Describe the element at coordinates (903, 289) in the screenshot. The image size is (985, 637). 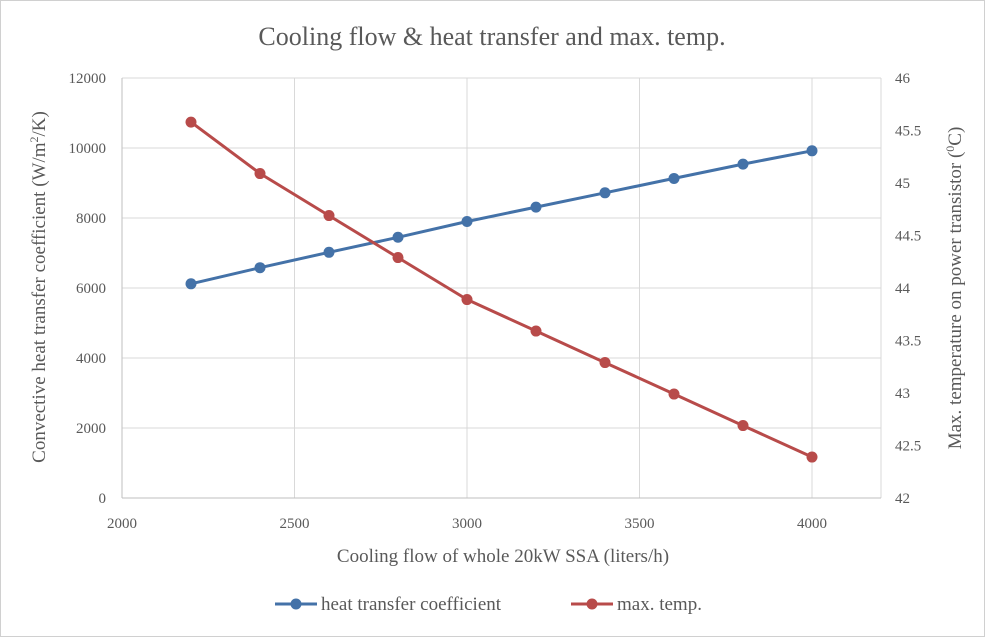
I see `y2-tick-label: 44` at that location.